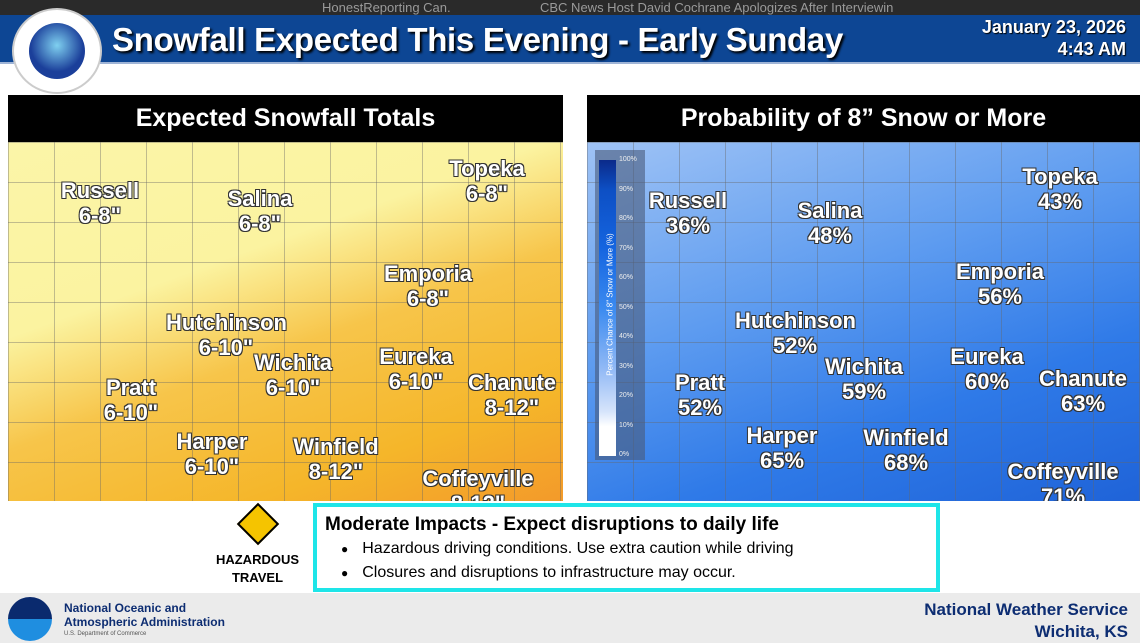  I want to click on office-name: National Weather Service Wichita, KS, so click(1026, 621).